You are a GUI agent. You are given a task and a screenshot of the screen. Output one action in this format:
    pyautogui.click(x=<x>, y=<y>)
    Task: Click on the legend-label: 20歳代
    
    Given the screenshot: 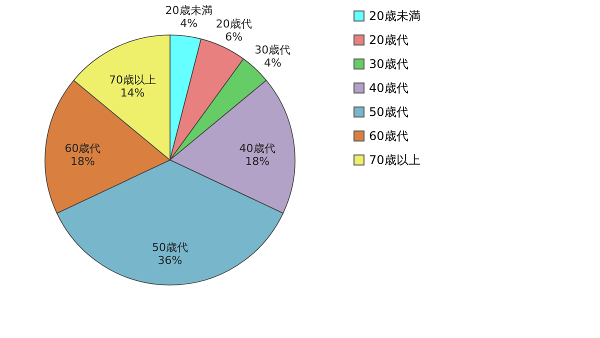 What is the action you would take?
    pyautogui.click(x=388, y=40)
    